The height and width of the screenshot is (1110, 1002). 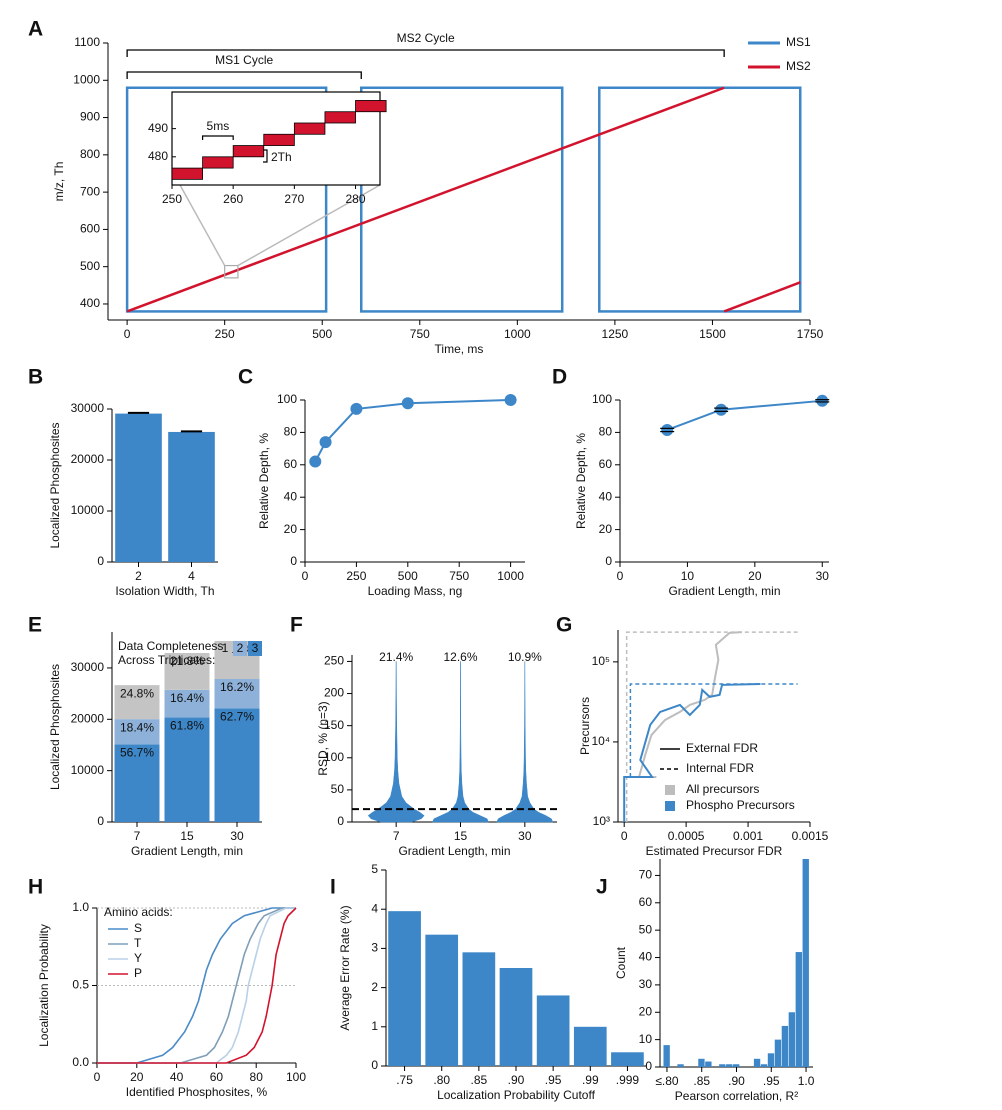 What do you see at coordinates (322, 334) in the screenshot?
I see `x-tick-label: 500` at bounding box center [322, 334].